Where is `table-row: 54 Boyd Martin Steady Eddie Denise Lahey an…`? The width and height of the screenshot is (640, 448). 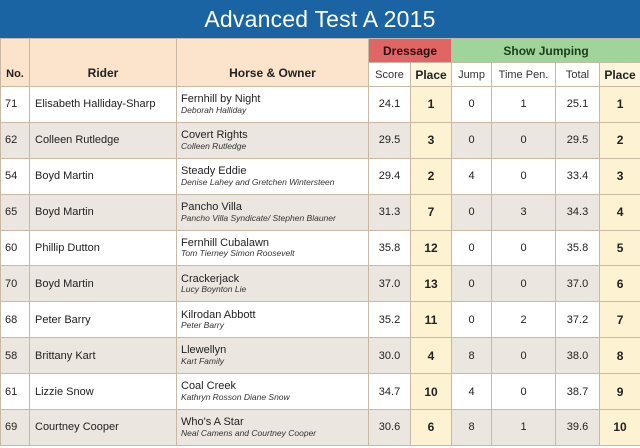 table-row: 54 Boyd Martin Steady Eddie Denise Lahey an… is located at coordinates (320, 176).